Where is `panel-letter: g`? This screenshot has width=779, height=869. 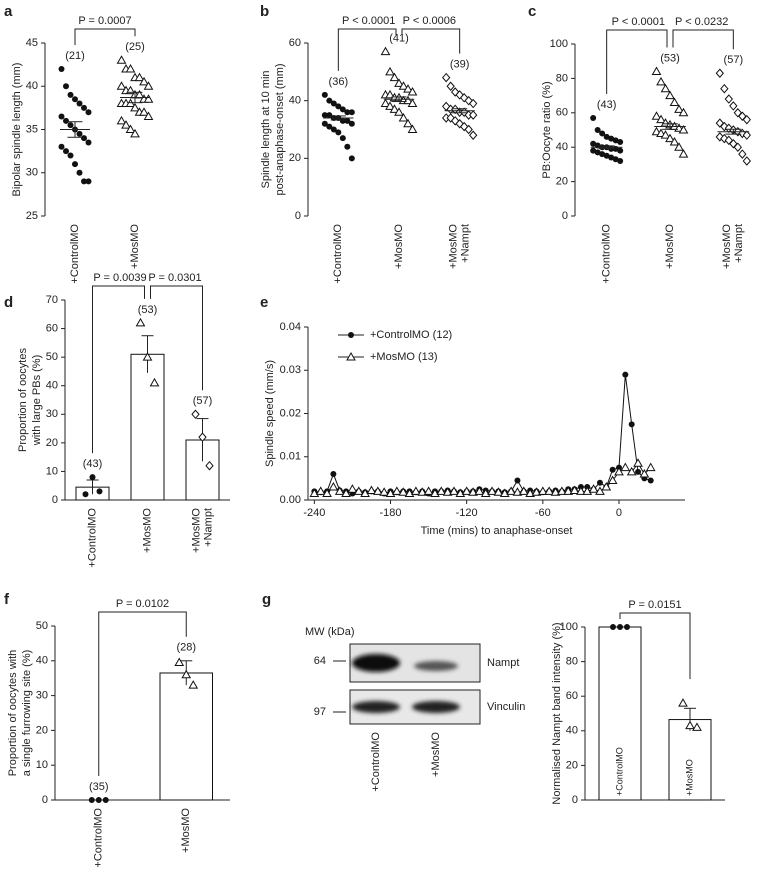
panel-letter: g is located at coordinates (266, 599).